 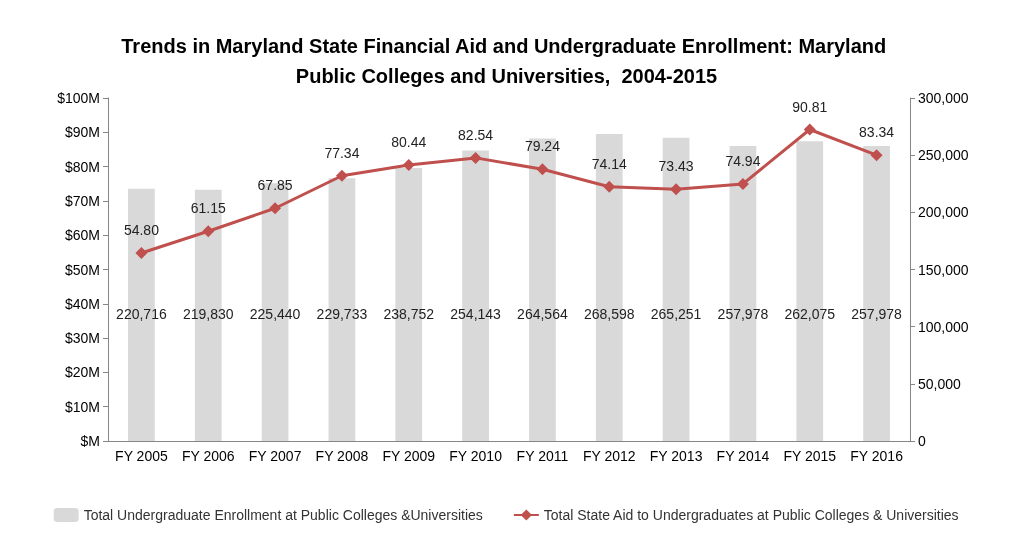 I want to click on x-tick-label: FY 2015, so click(x=810, y=456).